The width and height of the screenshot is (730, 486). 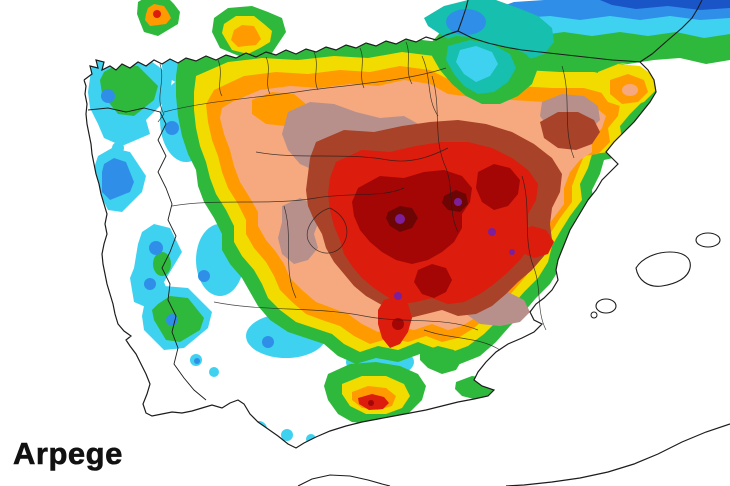 What do you see at coordinates (172, 320) in the screenshot?
I see `contour-blue-alentejo` at bounding box center [172, 320].